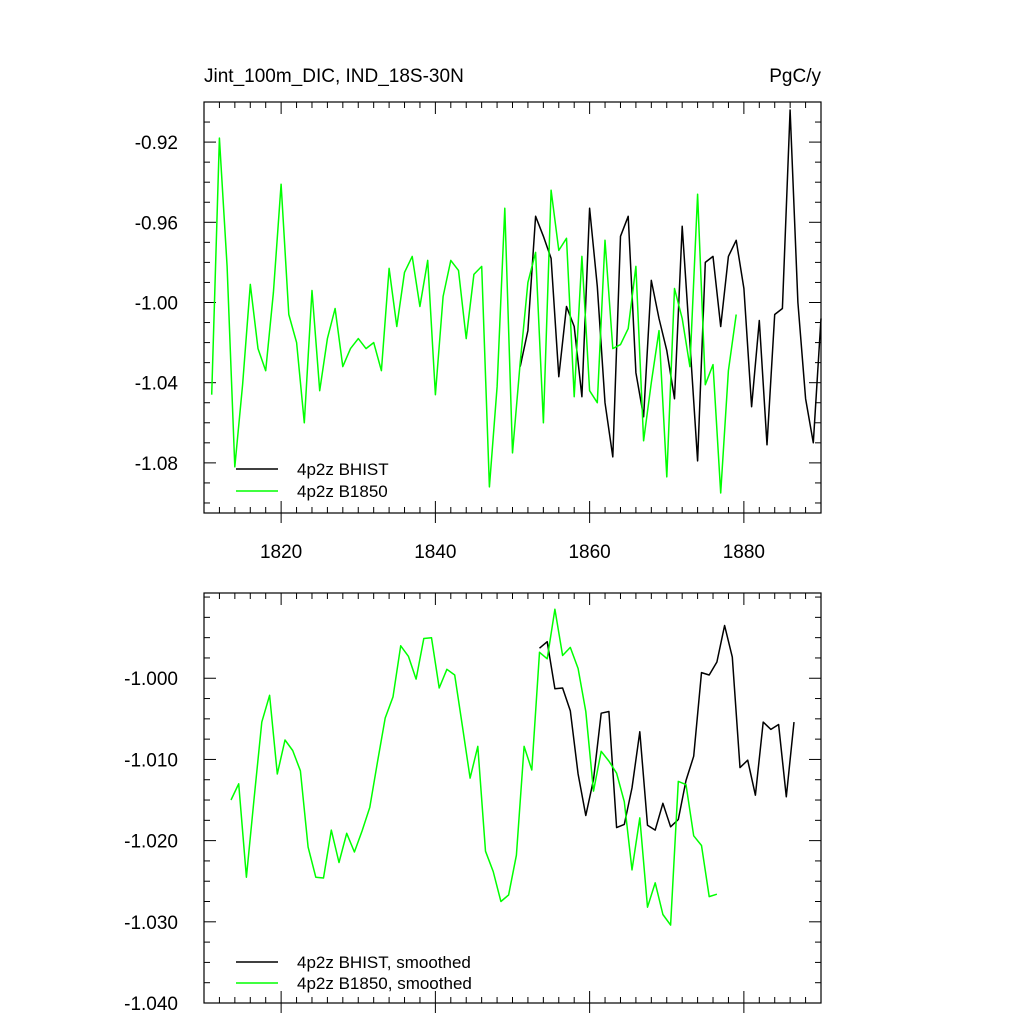 The width and height of the screenshot is (1024, 1024). I want to click on chart-title: Jint_100m_DIC, IND_18S-30N, so click(334, 76).